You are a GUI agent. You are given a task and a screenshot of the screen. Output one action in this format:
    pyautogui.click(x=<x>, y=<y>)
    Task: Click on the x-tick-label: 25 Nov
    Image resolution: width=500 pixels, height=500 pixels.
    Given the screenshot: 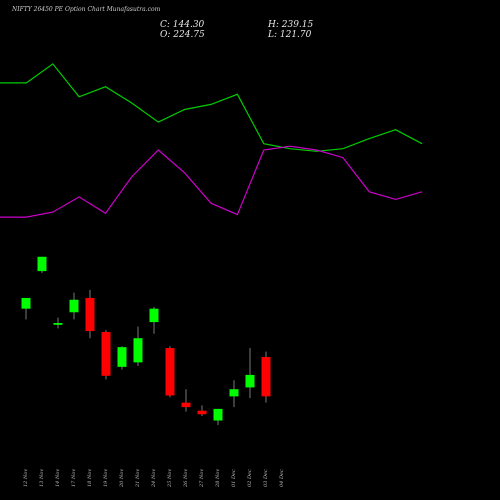 What is the action you would take?
    pyautogui.click(x=170, y=478)
    